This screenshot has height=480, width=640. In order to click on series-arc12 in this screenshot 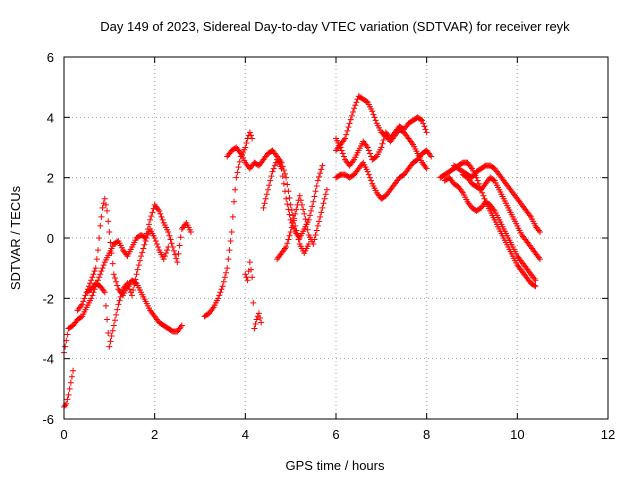, I will do `click(384, 174)`.